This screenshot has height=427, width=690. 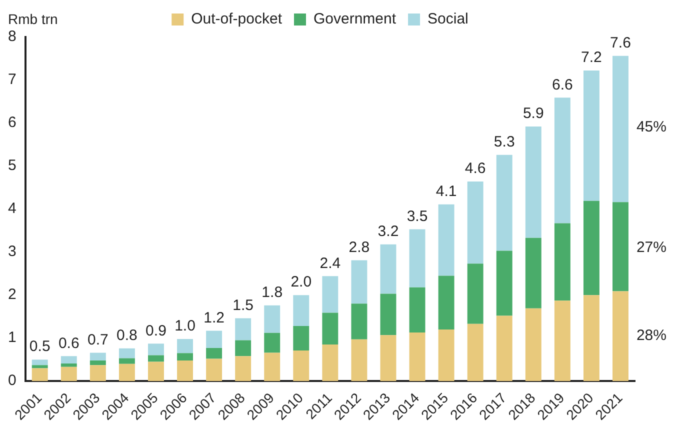 What do you see at coordinates (533, 113) in the screenshot?
I see `total-label: 5.9` at bounding box center [533, 113].